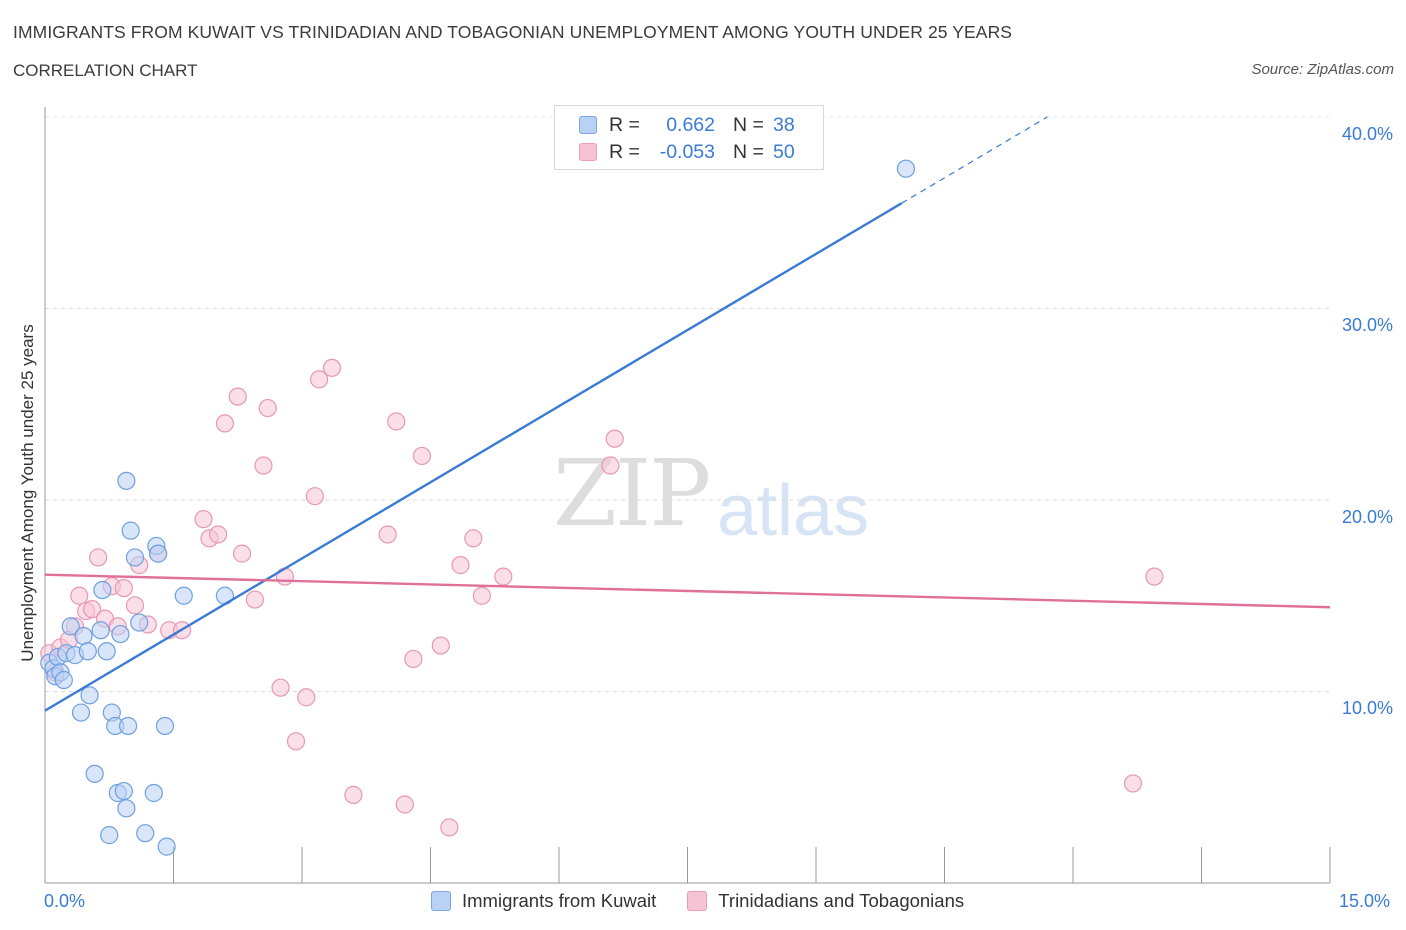  What do you see at coordinates (105, 70) in the screenshot?
I see `chart-subtitle: CORRELATION CHART` at bounding box center [105, 70].